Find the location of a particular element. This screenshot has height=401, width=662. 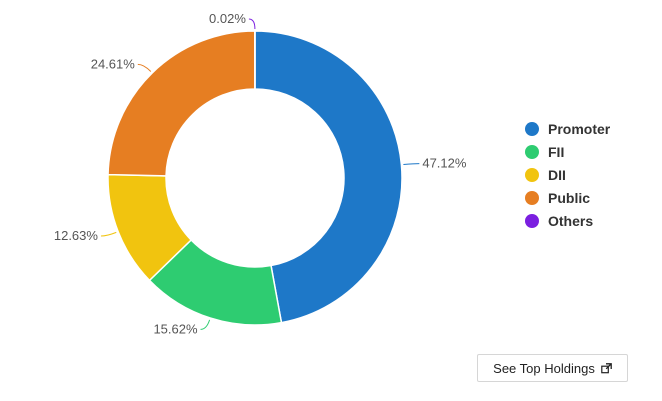

leader-line-fii is located at coordinates (205, 324).